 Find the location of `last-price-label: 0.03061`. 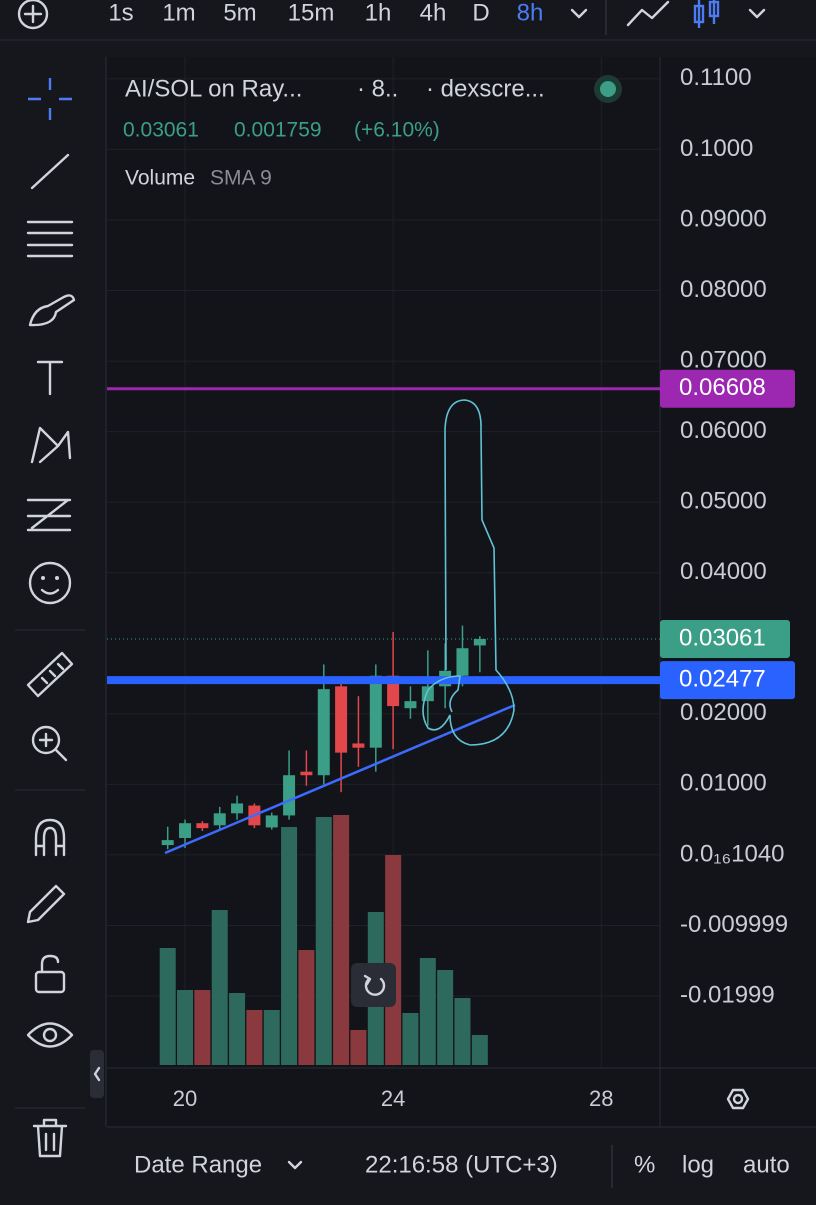

last-price-label: 0.03061 is located at coordinates (722, 637).